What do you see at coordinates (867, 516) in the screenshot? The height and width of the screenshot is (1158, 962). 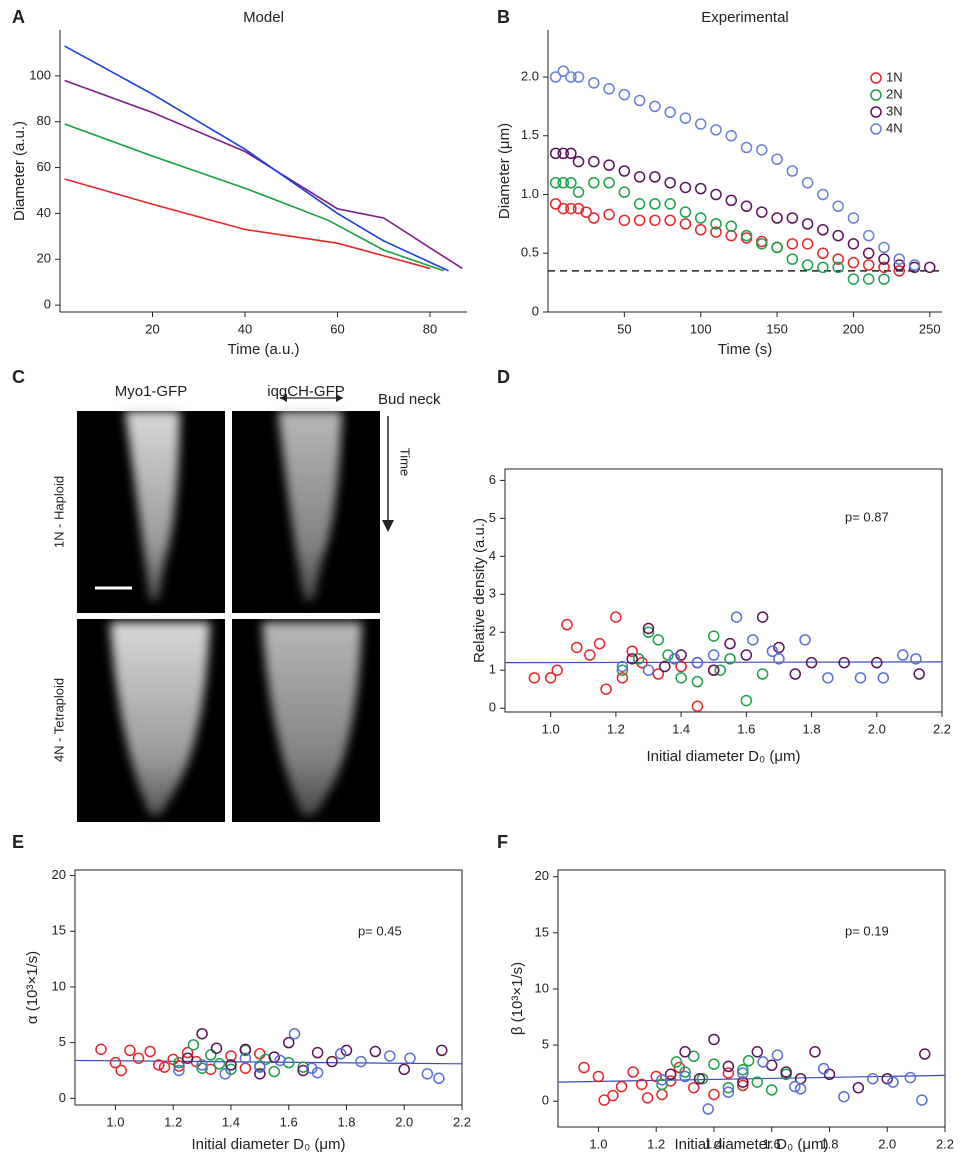 I see `annotation: p= 0.87` at bounding box center [867, 516].